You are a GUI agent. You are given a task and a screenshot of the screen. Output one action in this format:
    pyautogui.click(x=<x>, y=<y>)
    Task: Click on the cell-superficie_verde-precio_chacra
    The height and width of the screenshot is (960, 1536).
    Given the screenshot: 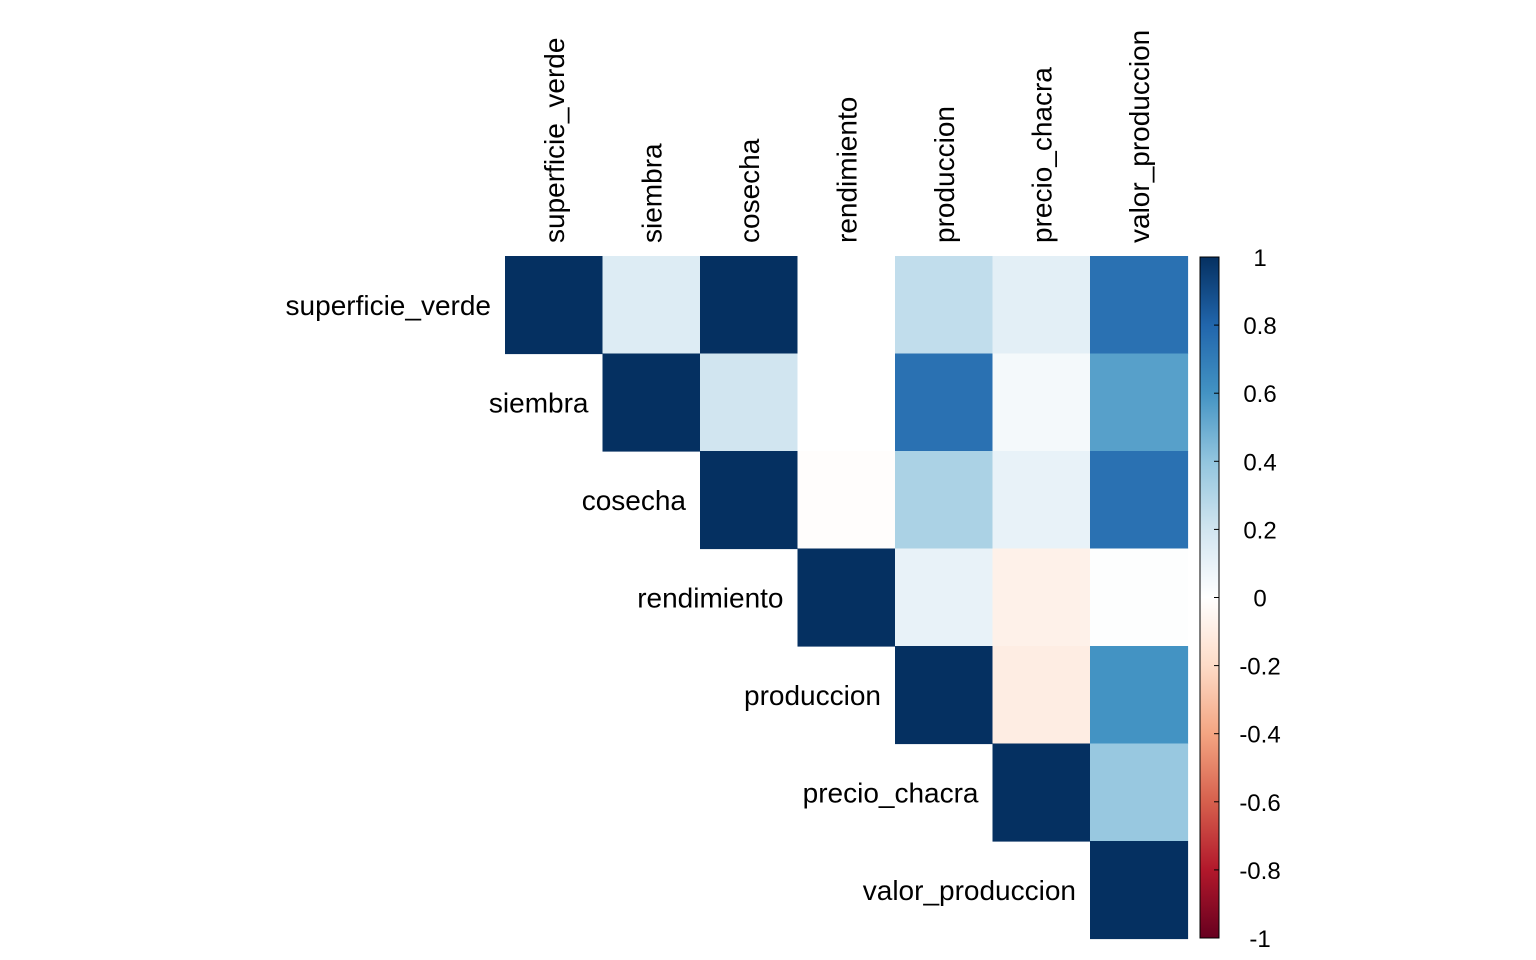 What is the action you would take?
    pyautogui.click(x=1041, y=305)
    